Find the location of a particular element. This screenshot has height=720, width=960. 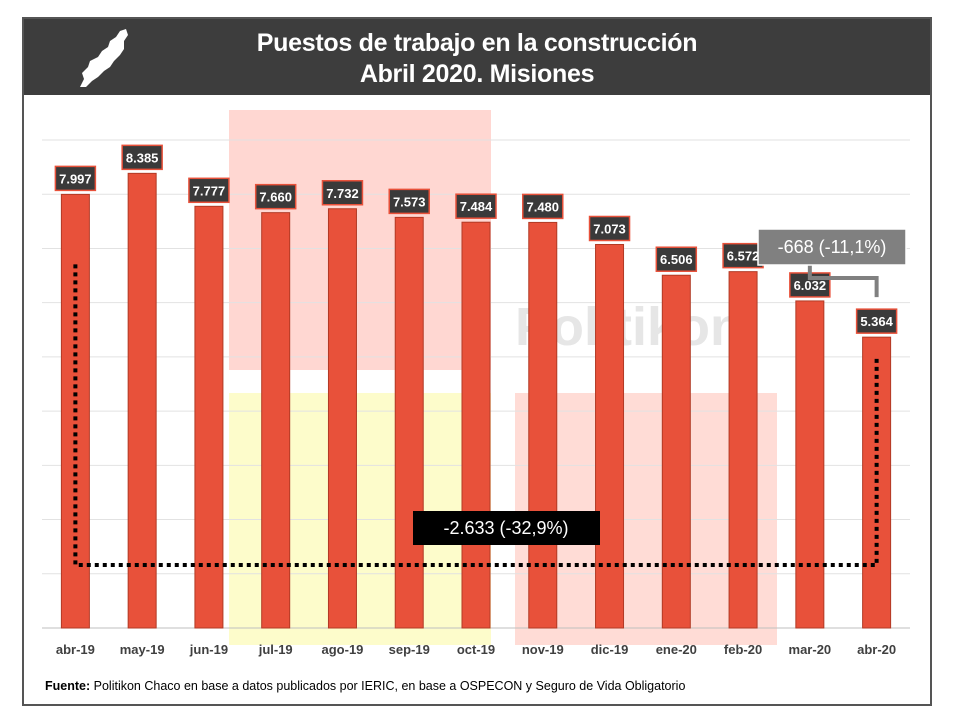

x-tick-label: oct-19 is located at coordinates (476, 649).